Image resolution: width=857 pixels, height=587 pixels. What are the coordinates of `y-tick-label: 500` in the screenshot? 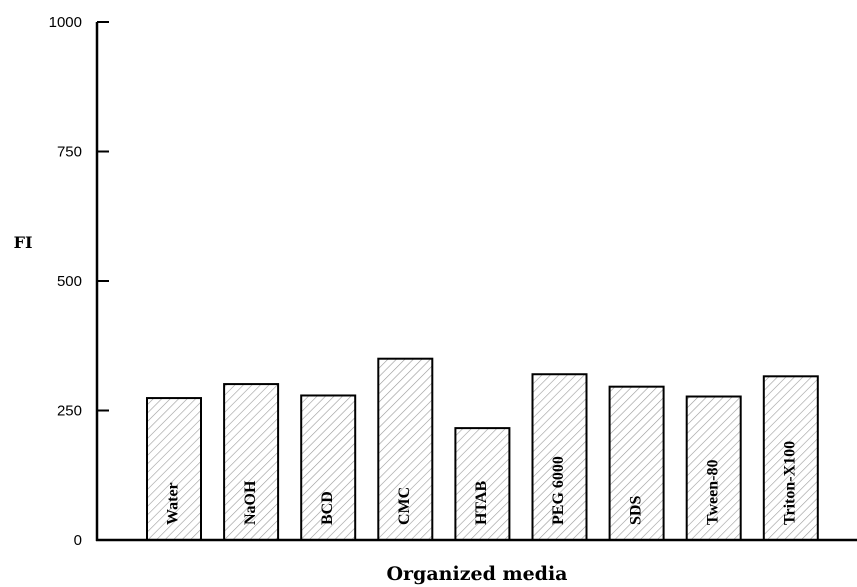 It's located at (69, 281).